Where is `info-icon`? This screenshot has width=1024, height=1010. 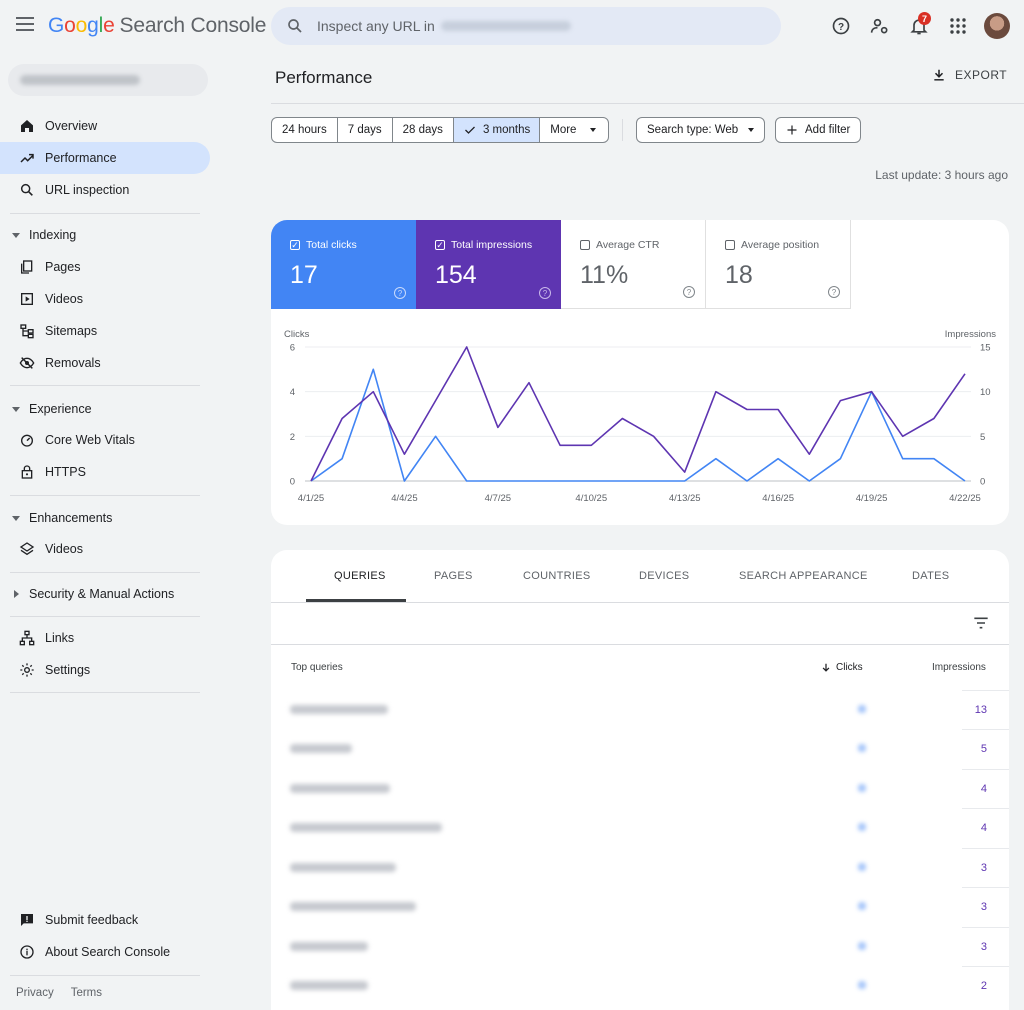 info-icon is located at coordinates (27, 952).